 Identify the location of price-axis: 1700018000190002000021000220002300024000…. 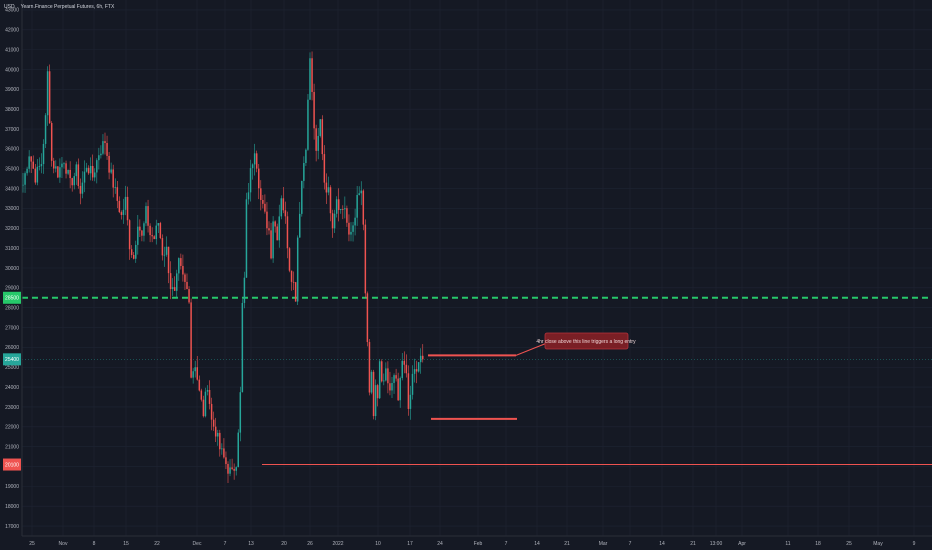
(11, 275).